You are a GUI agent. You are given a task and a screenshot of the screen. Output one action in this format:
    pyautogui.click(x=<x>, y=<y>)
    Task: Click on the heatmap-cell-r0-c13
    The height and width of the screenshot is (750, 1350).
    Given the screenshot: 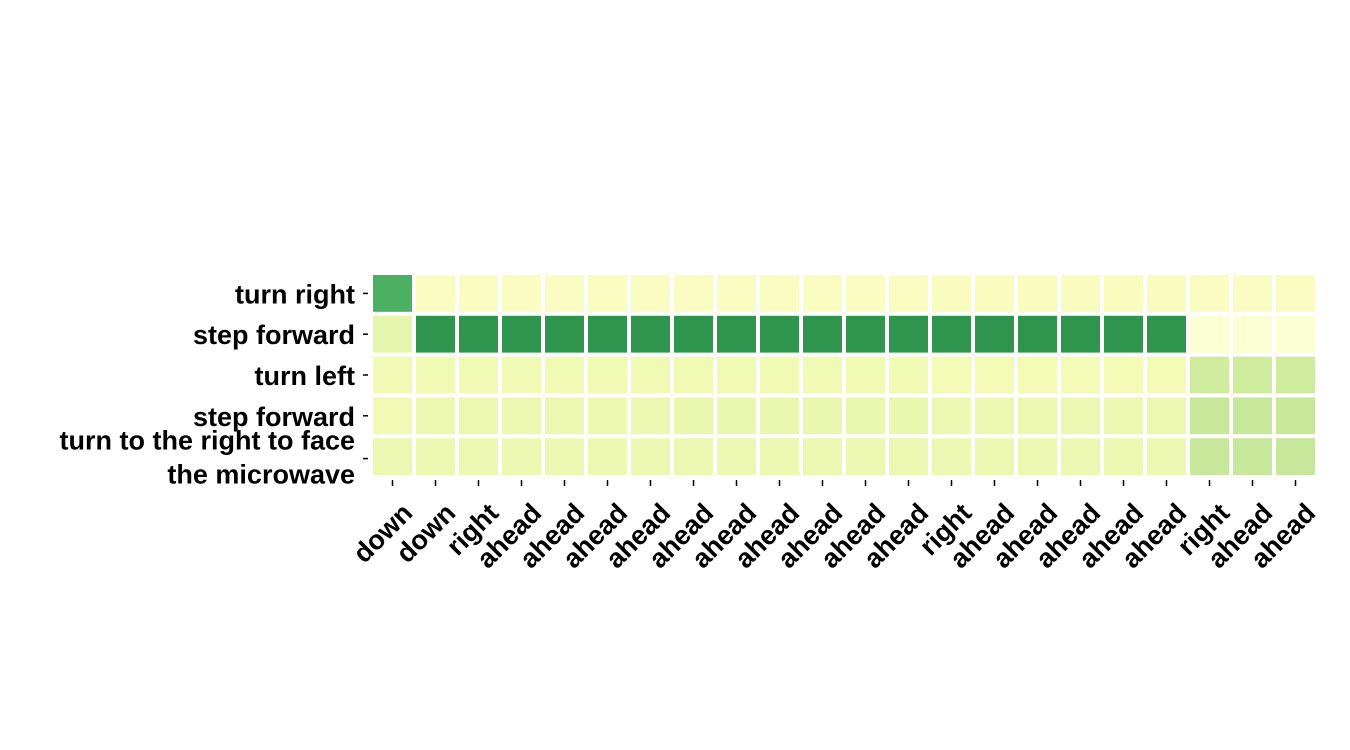 What is the action you would take?
    pyautogui.click(x=951, y=293)
    